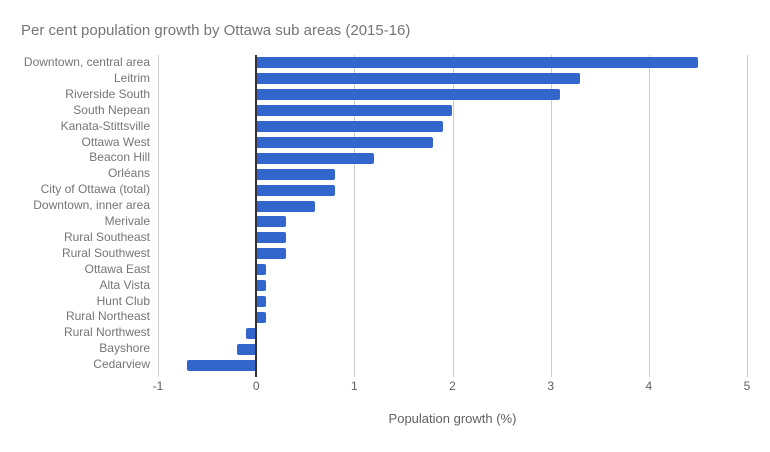 The width and height of the screenshot is (770, 452). I want to click on category-label: Ottawa West, so click(115, 141).